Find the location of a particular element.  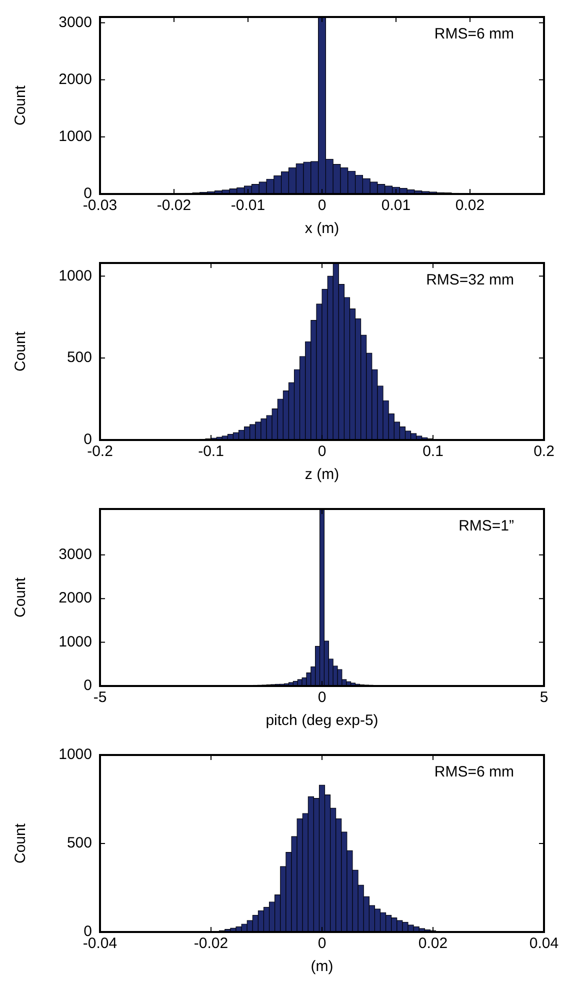

x-tick-label: 0.01 is located at coordinates (396, 205).